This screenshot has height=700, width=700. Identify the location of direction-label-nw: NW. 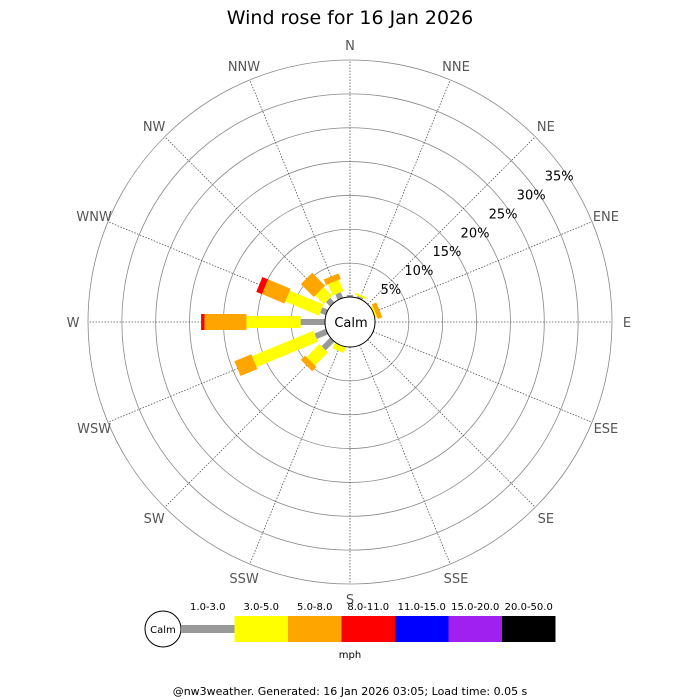
(154, 127).